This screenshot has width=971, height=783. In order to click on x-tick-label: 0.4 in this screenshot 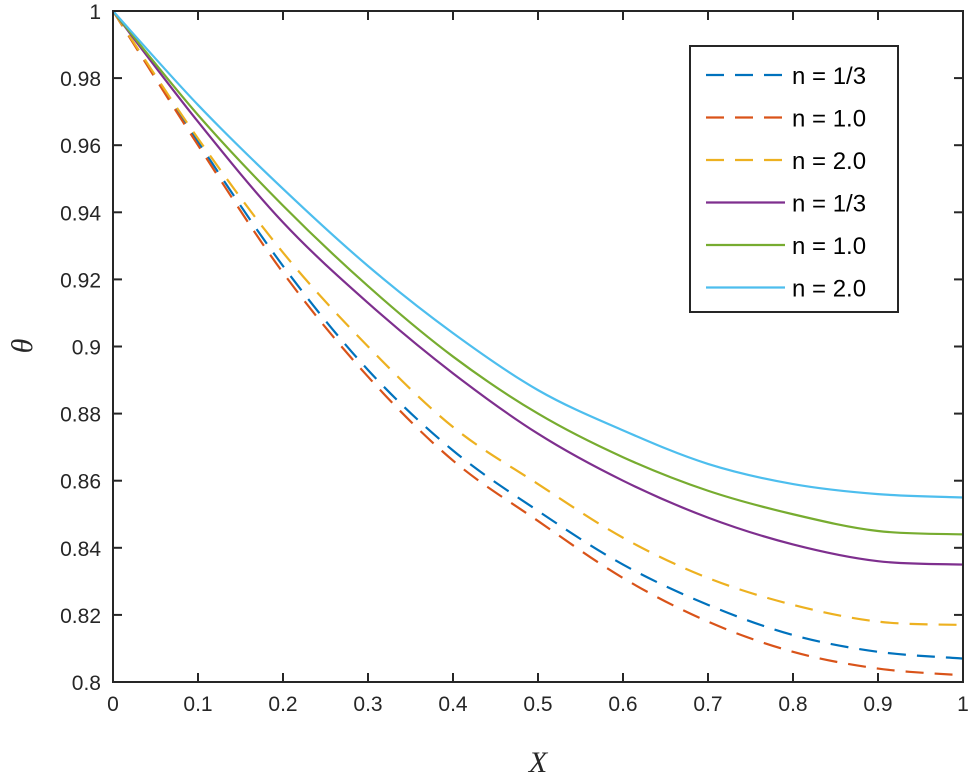, I will do `click(453, 704)`.